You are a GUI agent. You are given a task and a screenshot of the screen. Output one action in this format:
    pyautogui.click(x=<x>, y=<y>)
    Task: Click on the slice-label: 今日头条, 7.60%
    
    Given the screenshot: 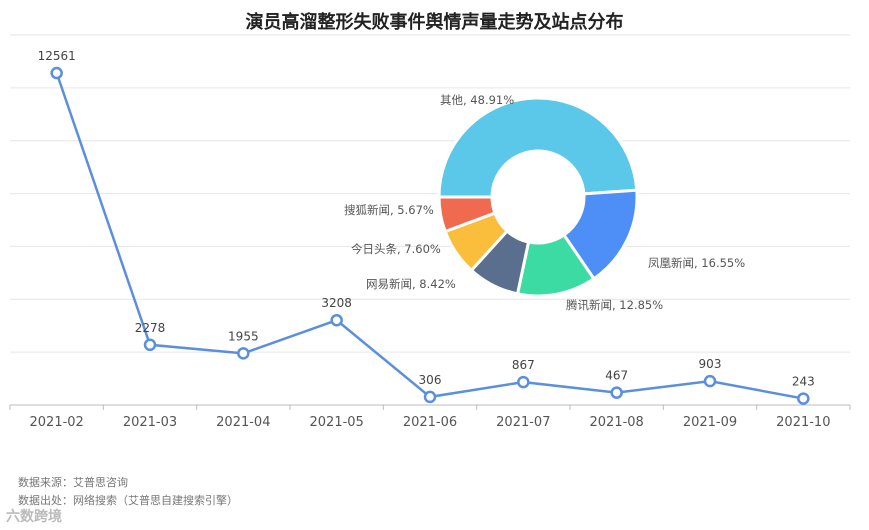 What is the action you would take?
    pyautogui.click(x=396, y=249)
    